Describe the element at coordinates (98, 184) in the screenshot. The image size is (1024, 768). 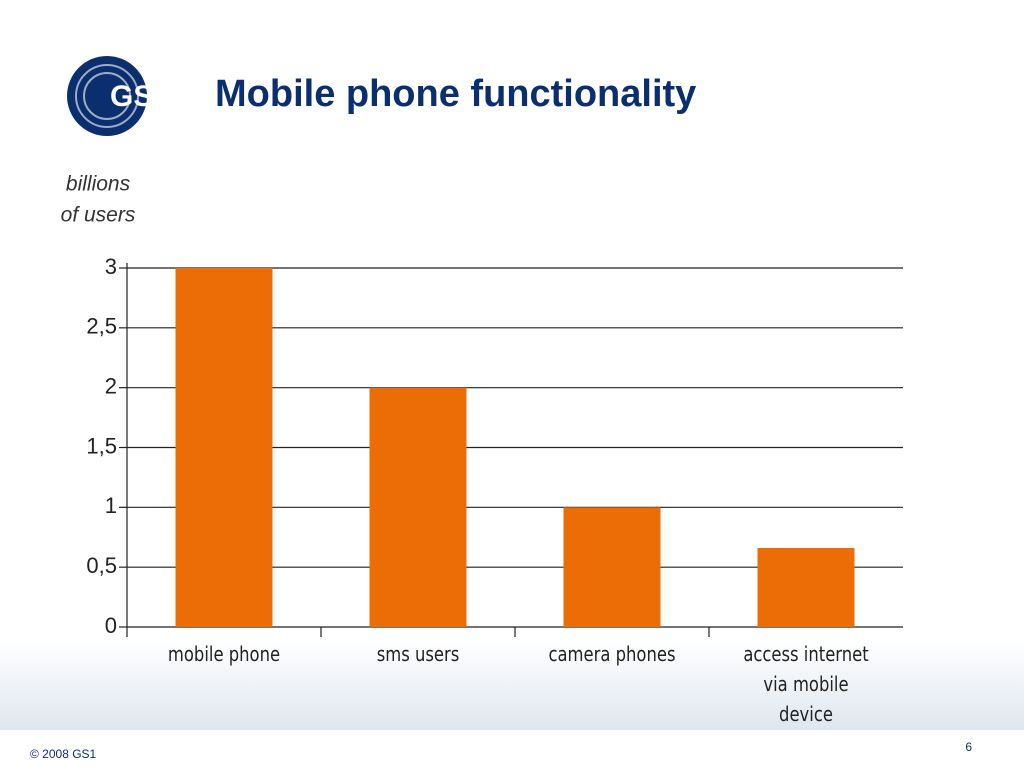
I see `y-axis-label: billions` at that location.